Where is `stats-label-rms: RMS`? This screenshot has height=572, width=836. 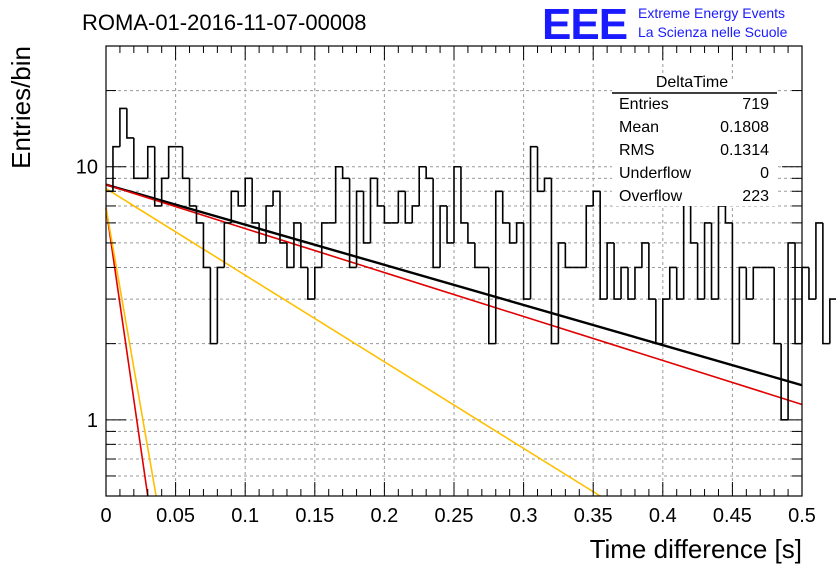
stats-label-rms: RMS is located at coordinates (637, 150).